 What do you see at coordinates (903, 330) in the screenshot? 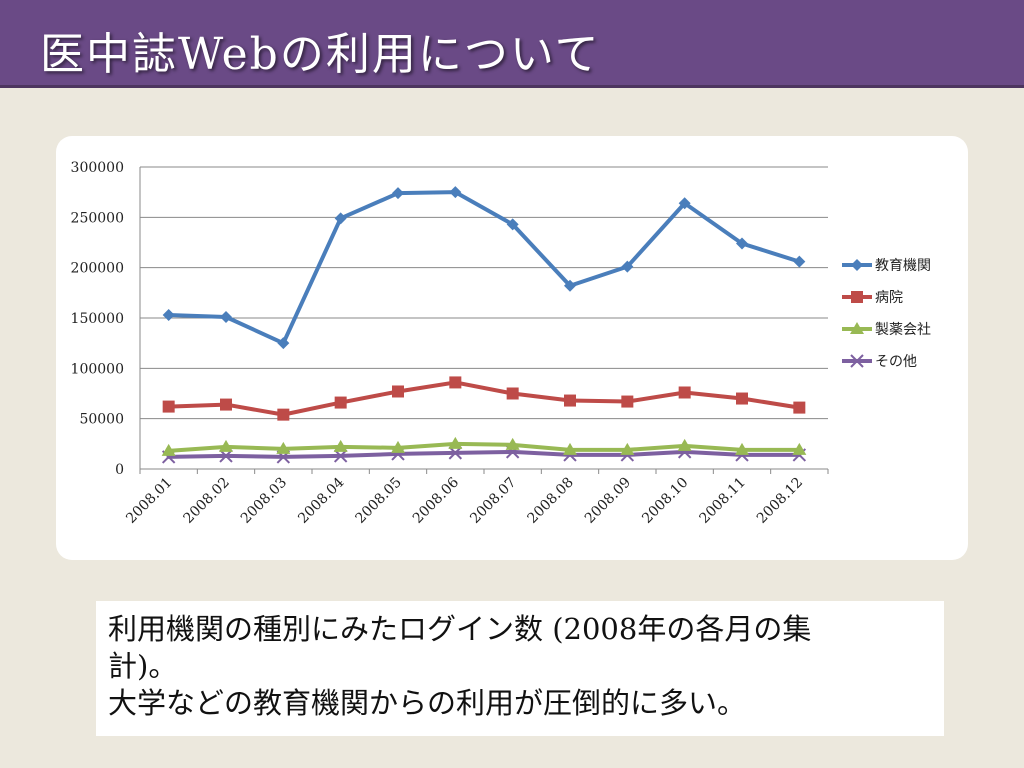
I see `legend-entry: 製薬会社` at bounding box center [903, 330].